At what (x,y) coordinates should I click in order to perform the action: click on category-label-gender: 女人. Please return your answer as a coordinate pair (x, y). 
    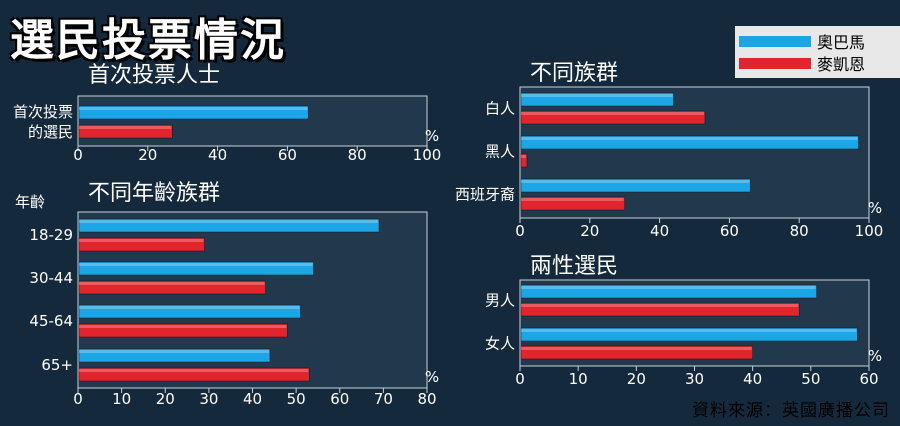
    Looking at the image, I should click on (500, 344).